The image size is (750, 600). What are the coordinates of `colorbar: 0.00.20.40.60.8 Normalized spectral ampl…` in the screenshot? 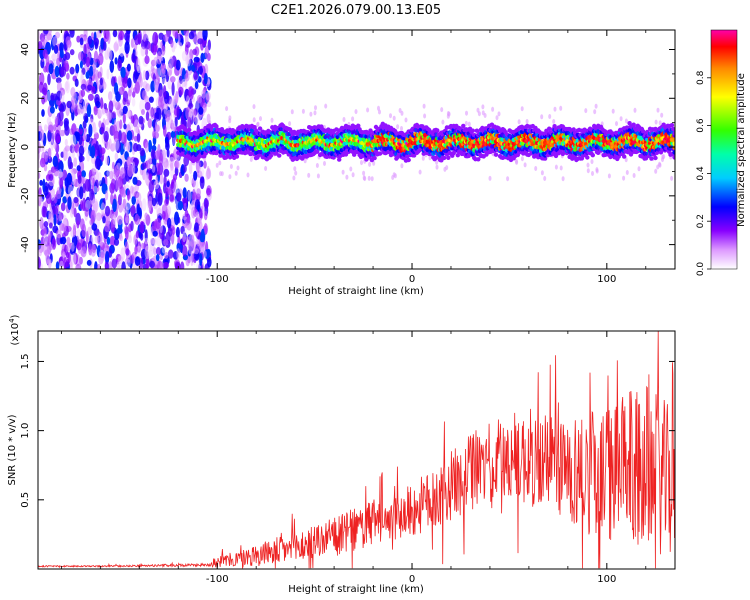 It's located at (721, 152).